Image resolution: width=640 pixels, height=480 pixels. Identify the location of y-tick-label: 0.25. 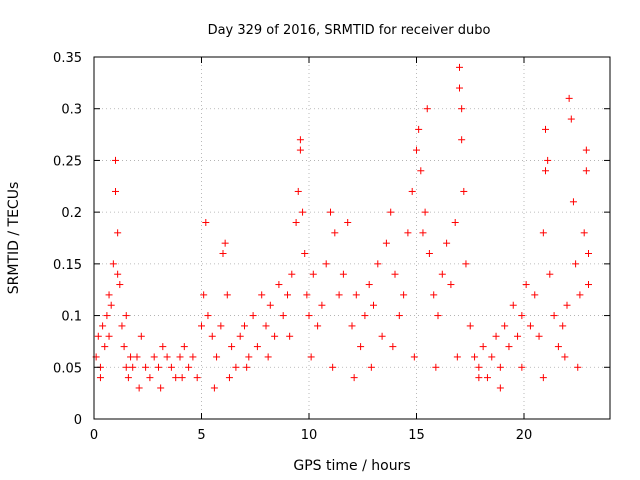
(67, 161).